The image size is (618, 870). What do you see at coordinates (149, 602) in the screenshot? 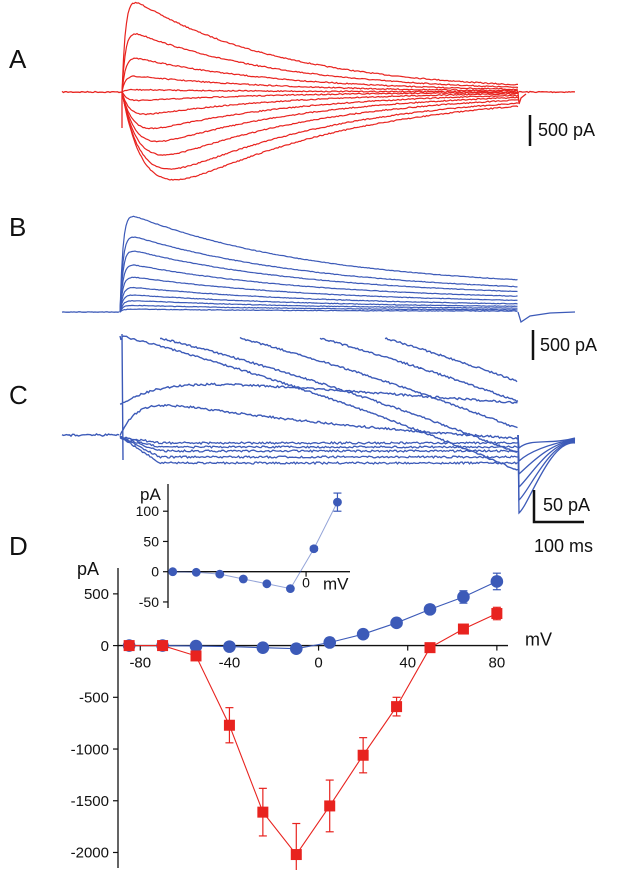
I see `y-tick-label: -50` at bounding box center [149, 602].